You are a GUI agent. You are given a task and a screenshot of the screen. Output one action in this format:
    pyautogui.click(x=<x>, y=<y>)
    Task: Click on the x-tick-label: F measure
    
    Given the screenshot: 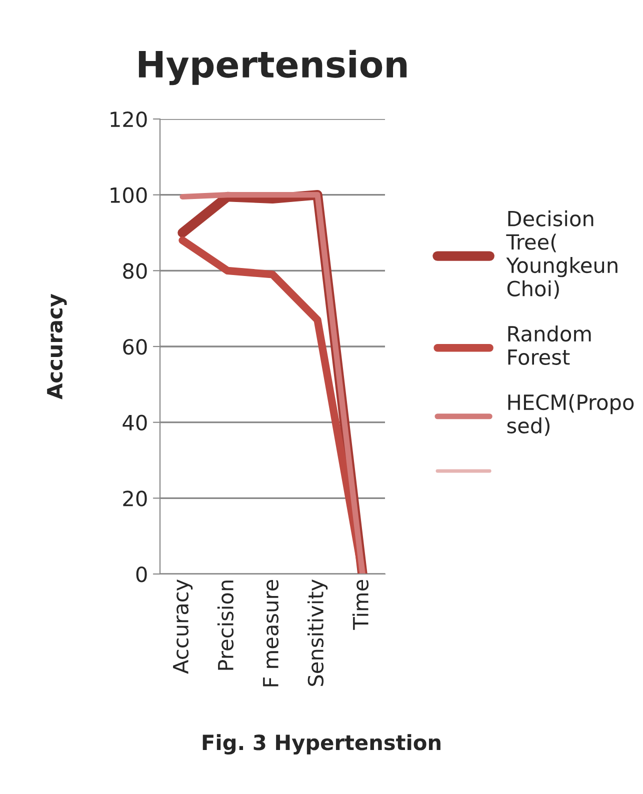 What is the action you would take?
    pyautogui.click(x=271, y=633)
    